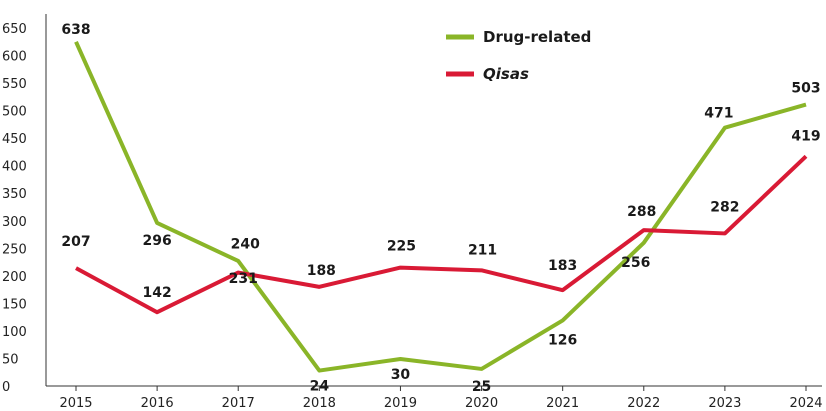  I want to click on y-tick-label: 150, so click(14, 304).